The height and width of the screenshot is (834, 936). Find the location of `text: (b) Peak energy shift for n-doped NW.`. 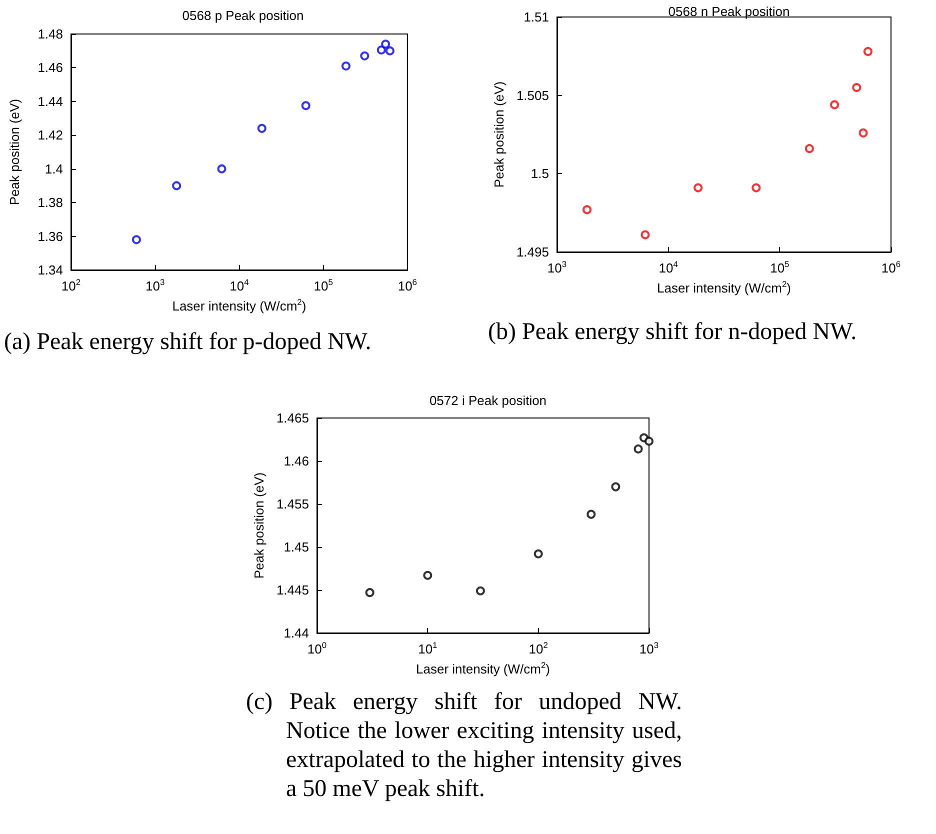

text: (b) Peak energy shift for n-doped NW. is located at coordinates (673, 332).